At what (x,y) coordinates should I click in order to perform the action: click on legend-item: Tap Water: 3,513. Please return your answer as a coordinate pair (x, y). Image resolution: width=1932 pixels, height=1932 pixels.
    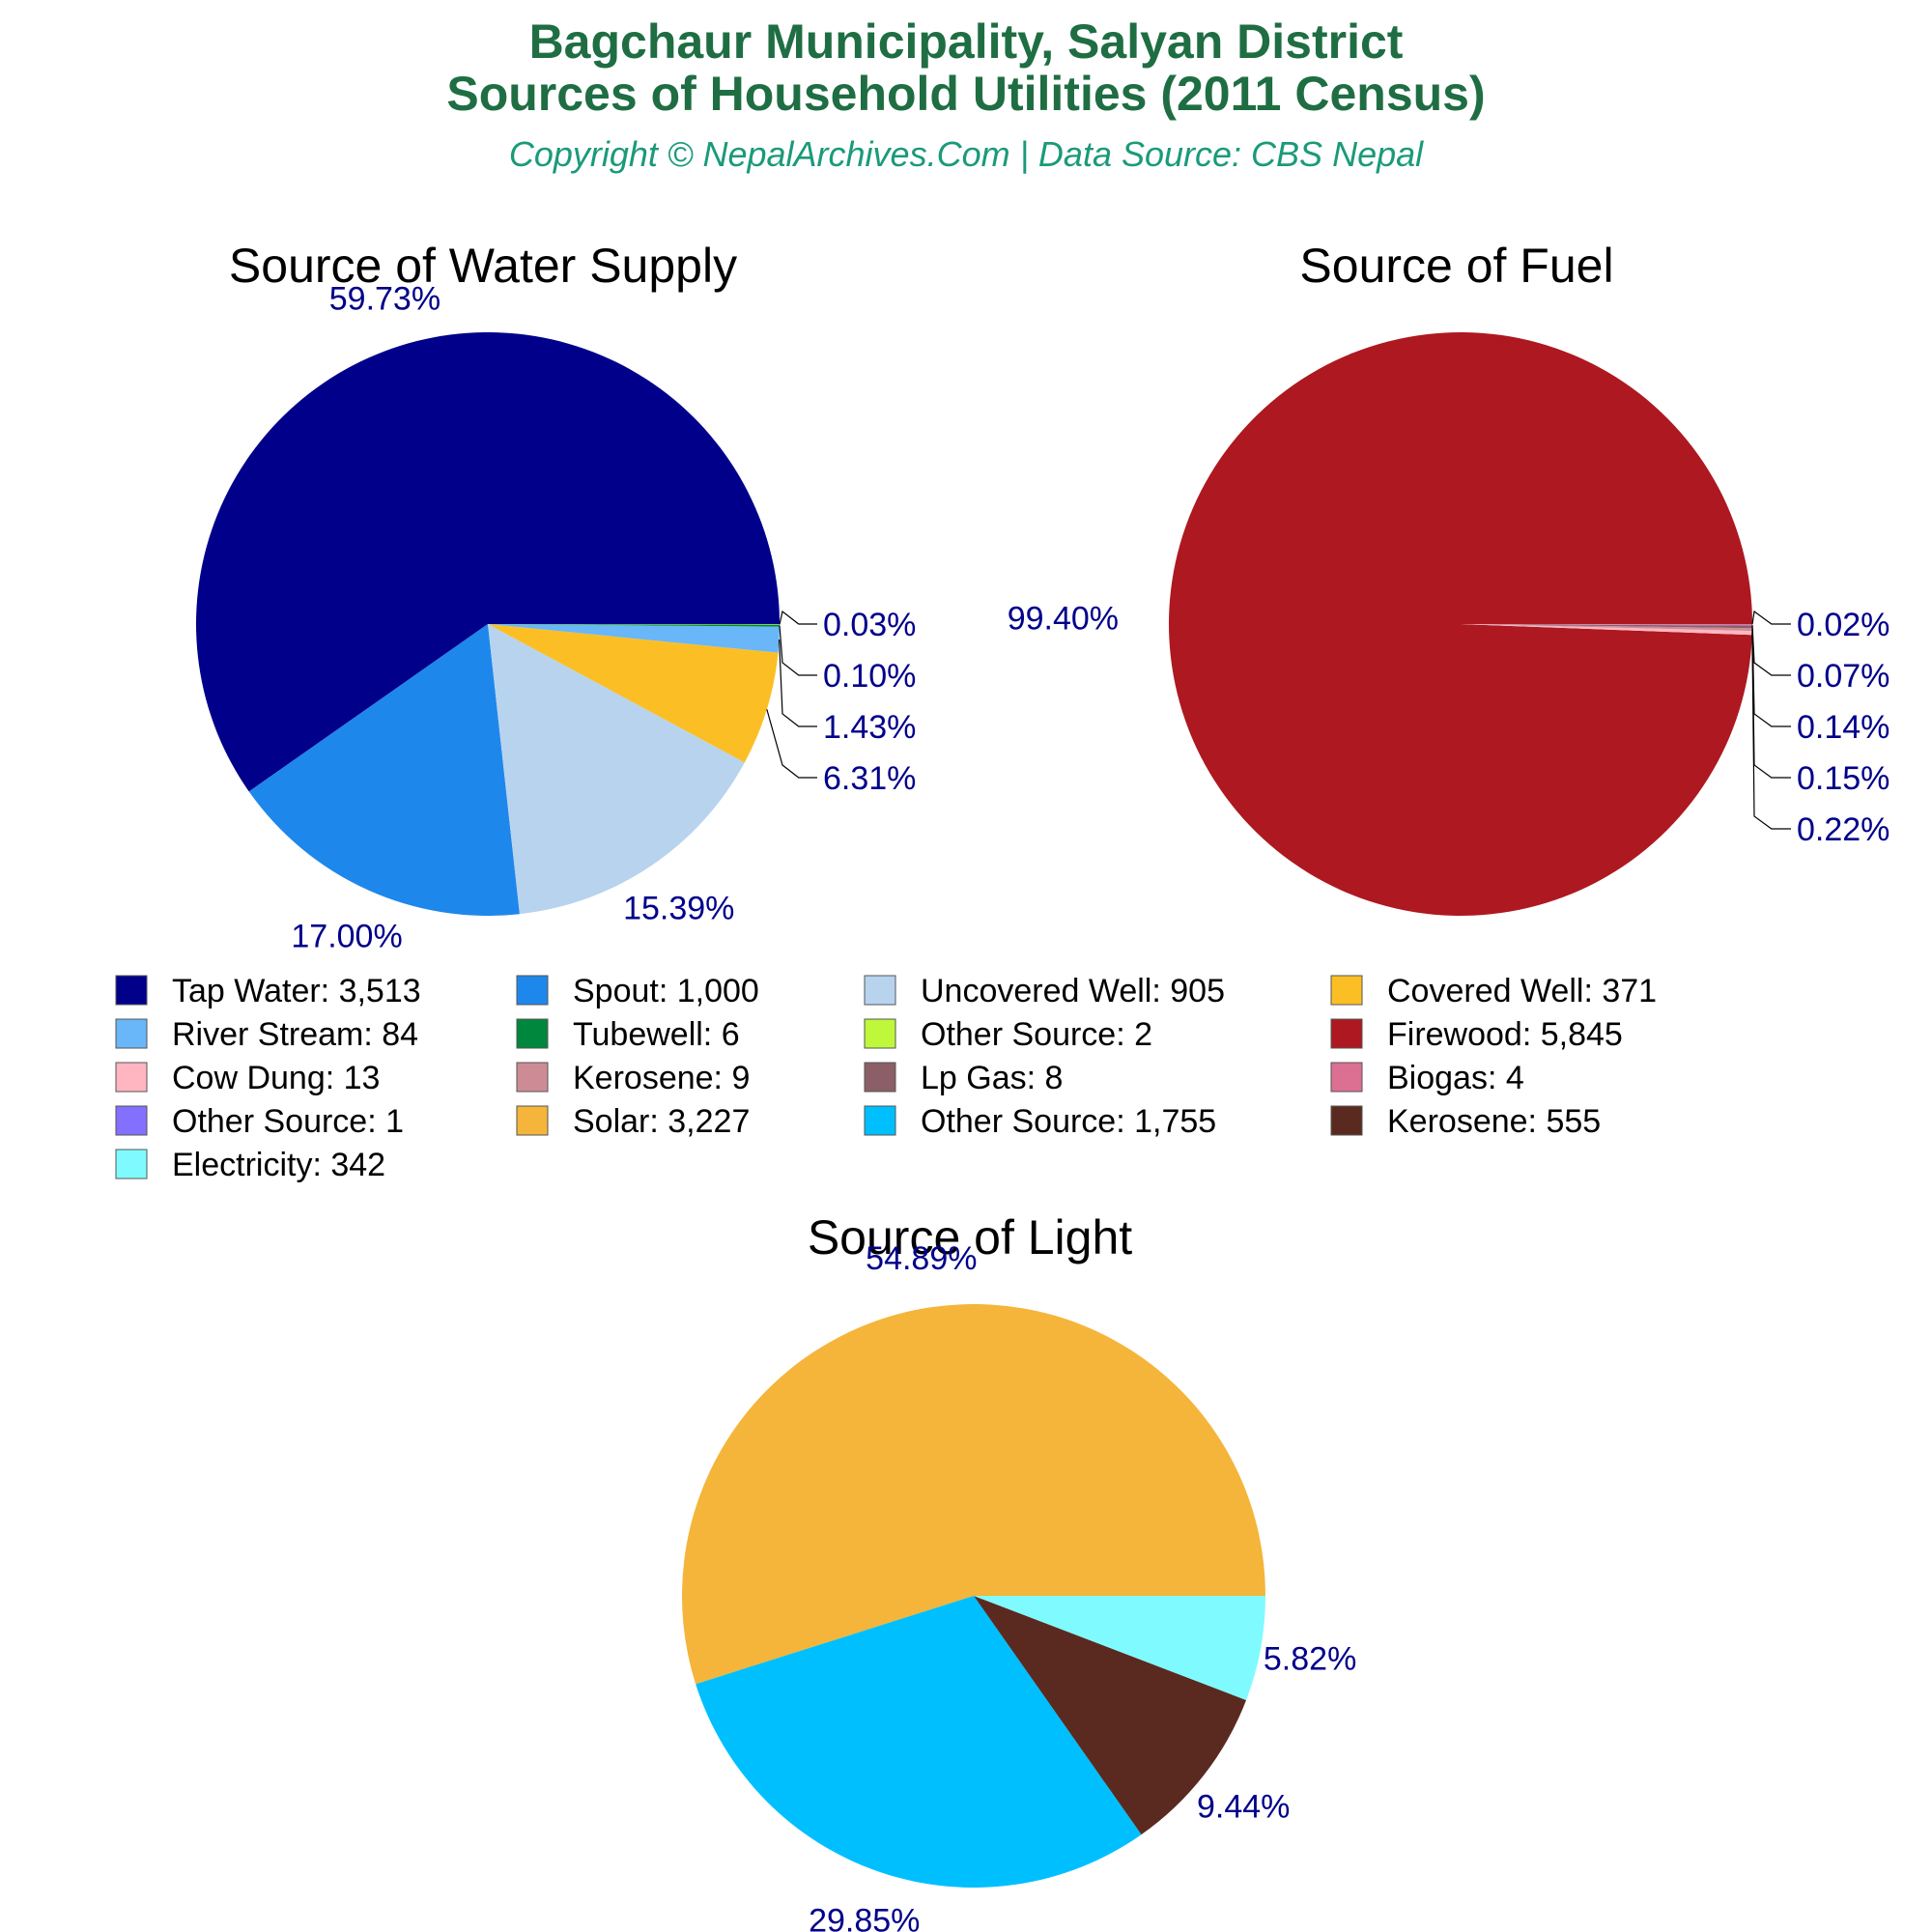
    Looking at the image, I should click on (268, 991).